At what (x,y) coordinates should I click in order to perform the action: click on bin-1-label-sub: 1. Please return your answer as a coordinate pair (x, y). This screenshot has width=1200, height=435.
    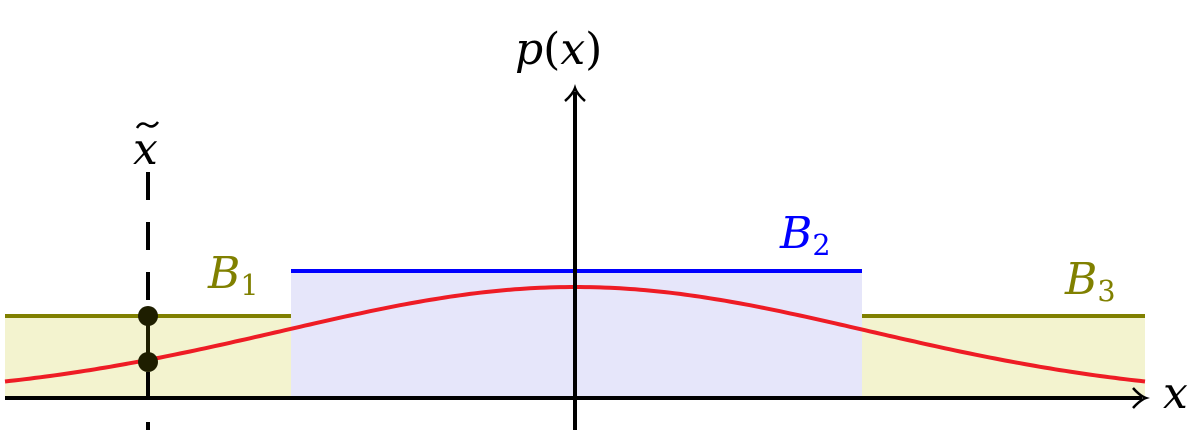
    Looking at the image, I should click on (249, 285).